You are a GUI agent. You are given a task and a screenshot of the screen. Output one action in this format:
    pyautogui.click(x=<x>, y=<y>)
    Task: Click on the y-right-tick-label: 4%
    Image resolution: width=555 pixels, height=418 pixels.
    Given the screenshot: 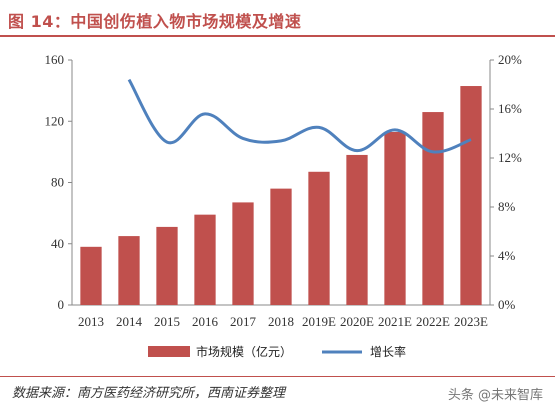 What is the action you would take?
    pyautogui.click(x=507, y=255)
    